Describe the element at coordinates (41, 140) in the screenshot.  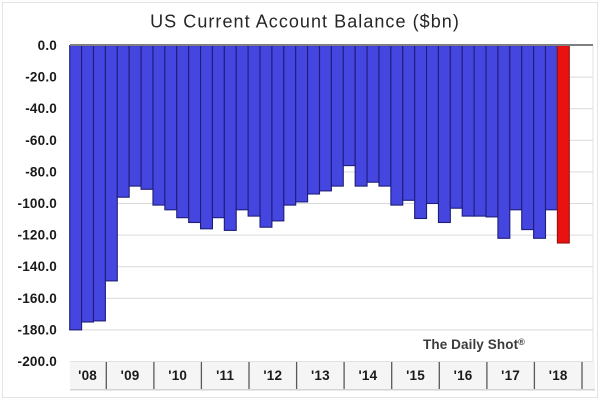
I see `svg-text: -60.0` at that location.